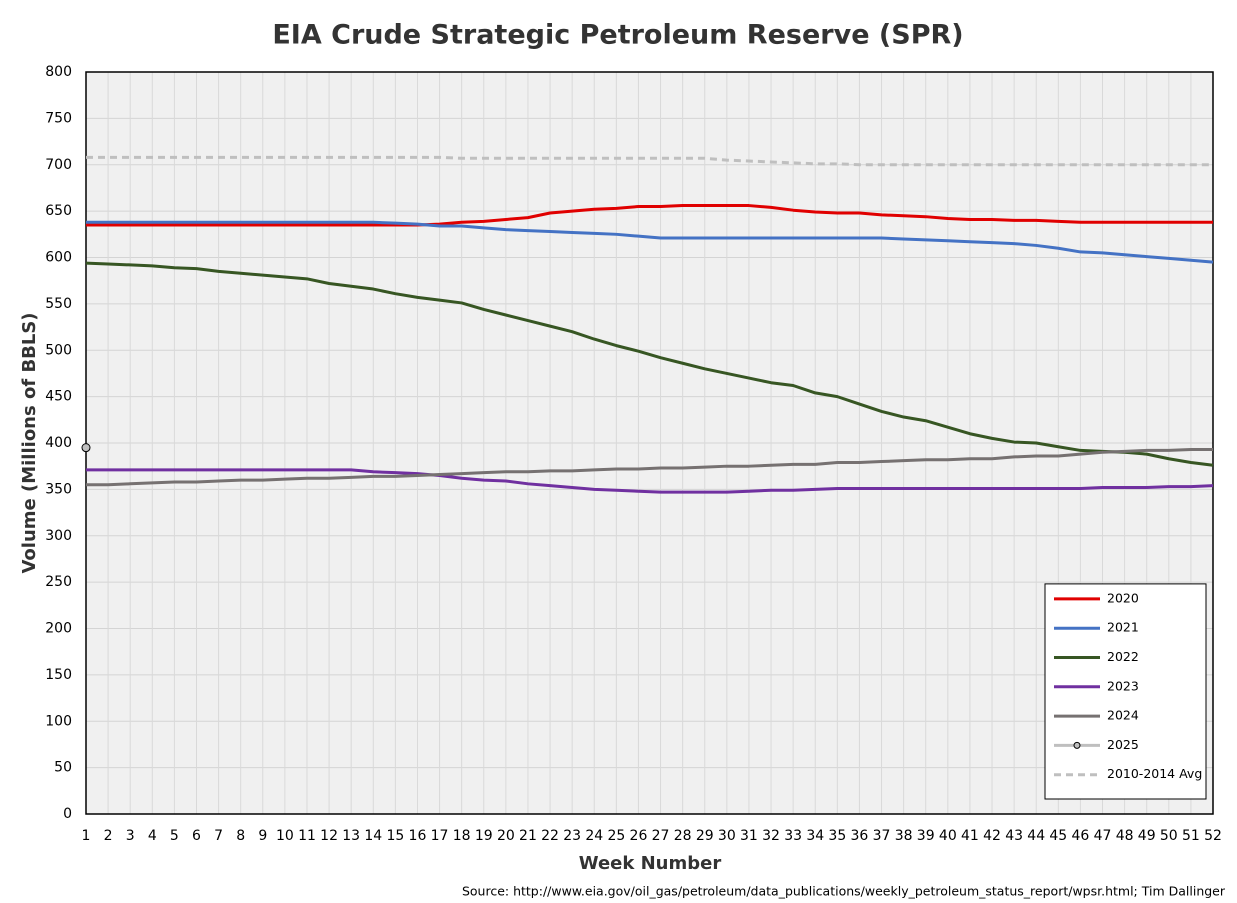 Image resolution: width=1237 pixels, height=903 pixels. I want to click on x-tick-label: 24, so click(594, 836).